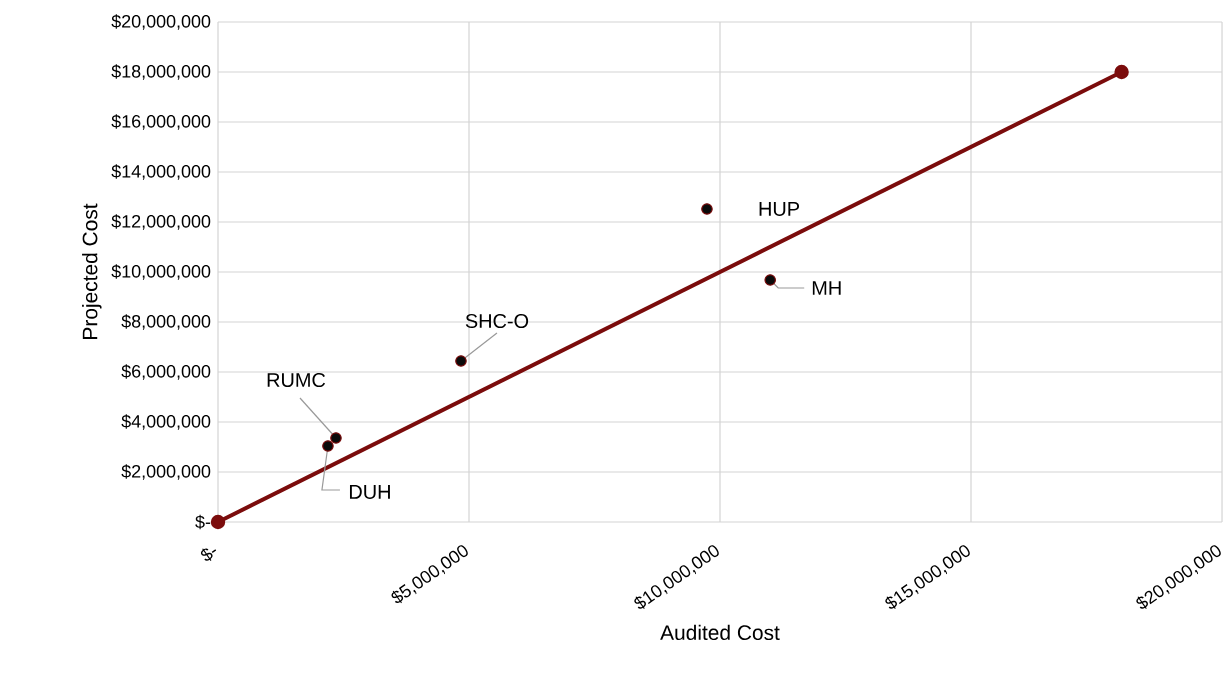 Image resolution: width=1224 pixels, height=674 pixels. I want to click on y-tick-label: $18,000,000, so click(161, 72).